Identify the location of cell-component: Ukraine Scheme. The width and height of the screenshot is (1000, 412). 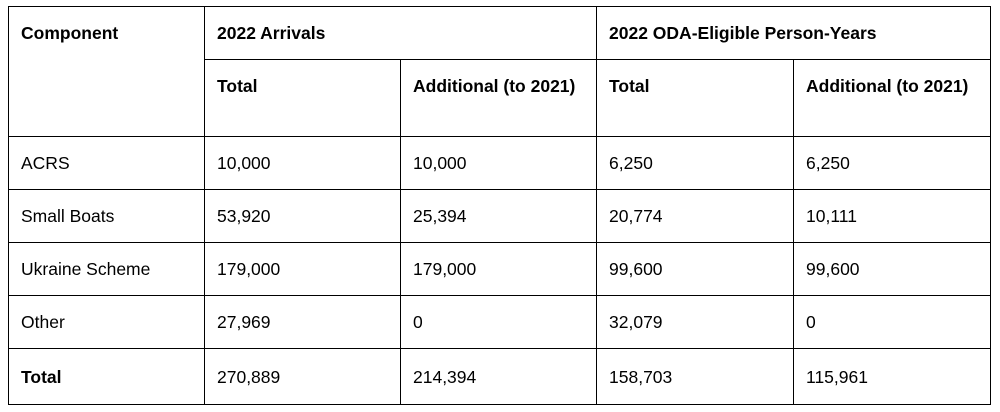
(106, 269).